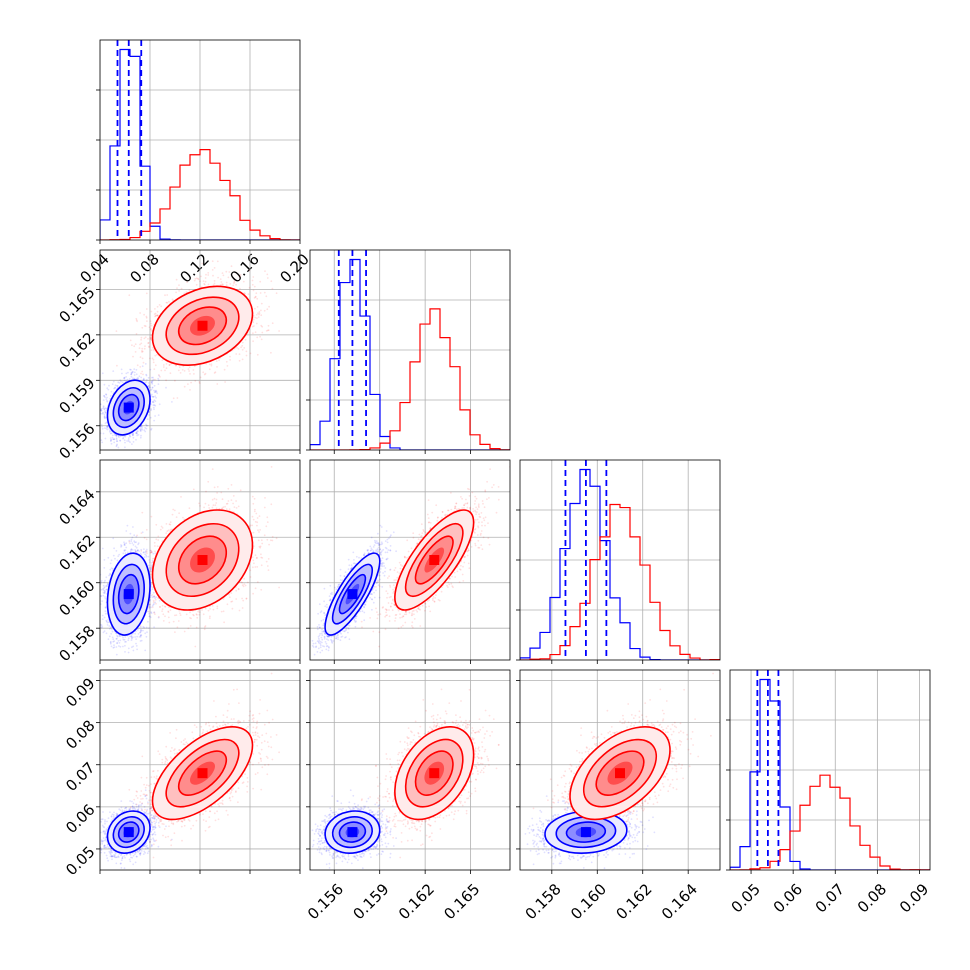 Image resolution: width=970 pixels, height=970 pixels. What do you see at coordinates (200, 144) in the screenshot?
I see `histogram-0000ff` at bounding box center [200, 144].